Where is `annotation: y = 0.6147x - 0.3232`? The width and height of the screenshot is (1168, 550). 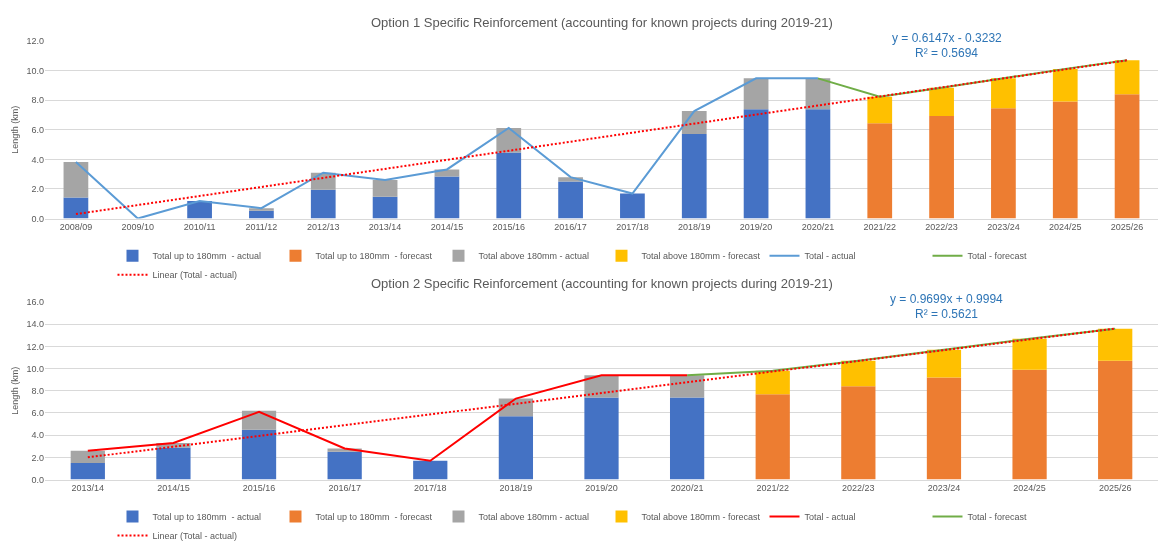
annotation: y = 0.6147x - 0.3232 is located at coordinates (947, 38).